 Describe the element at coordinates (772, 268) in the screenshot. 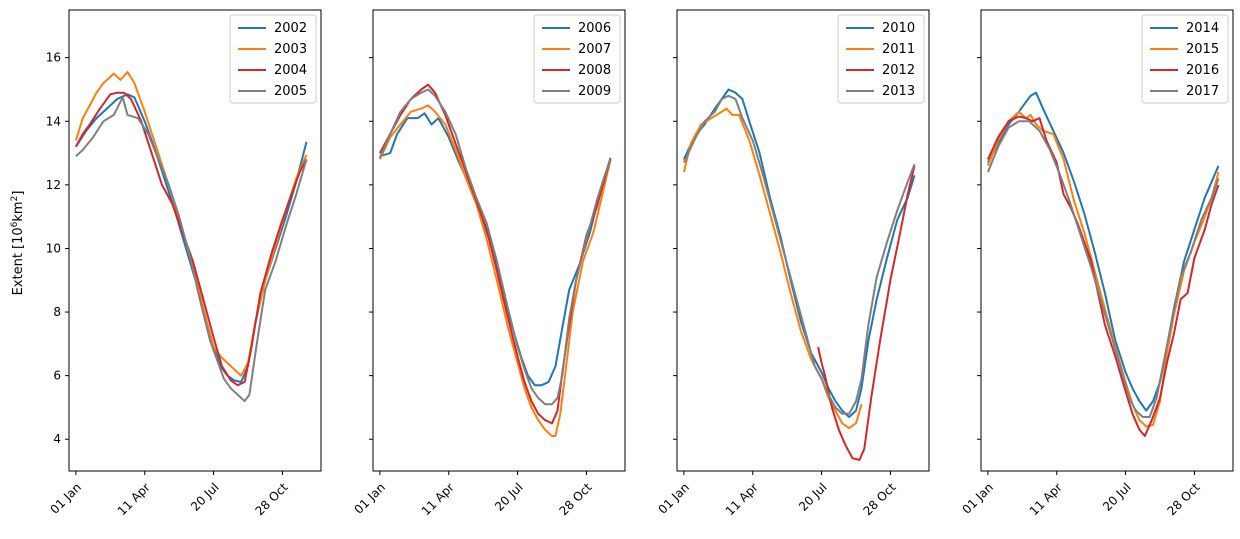

I see `series-line-2011` at that location.